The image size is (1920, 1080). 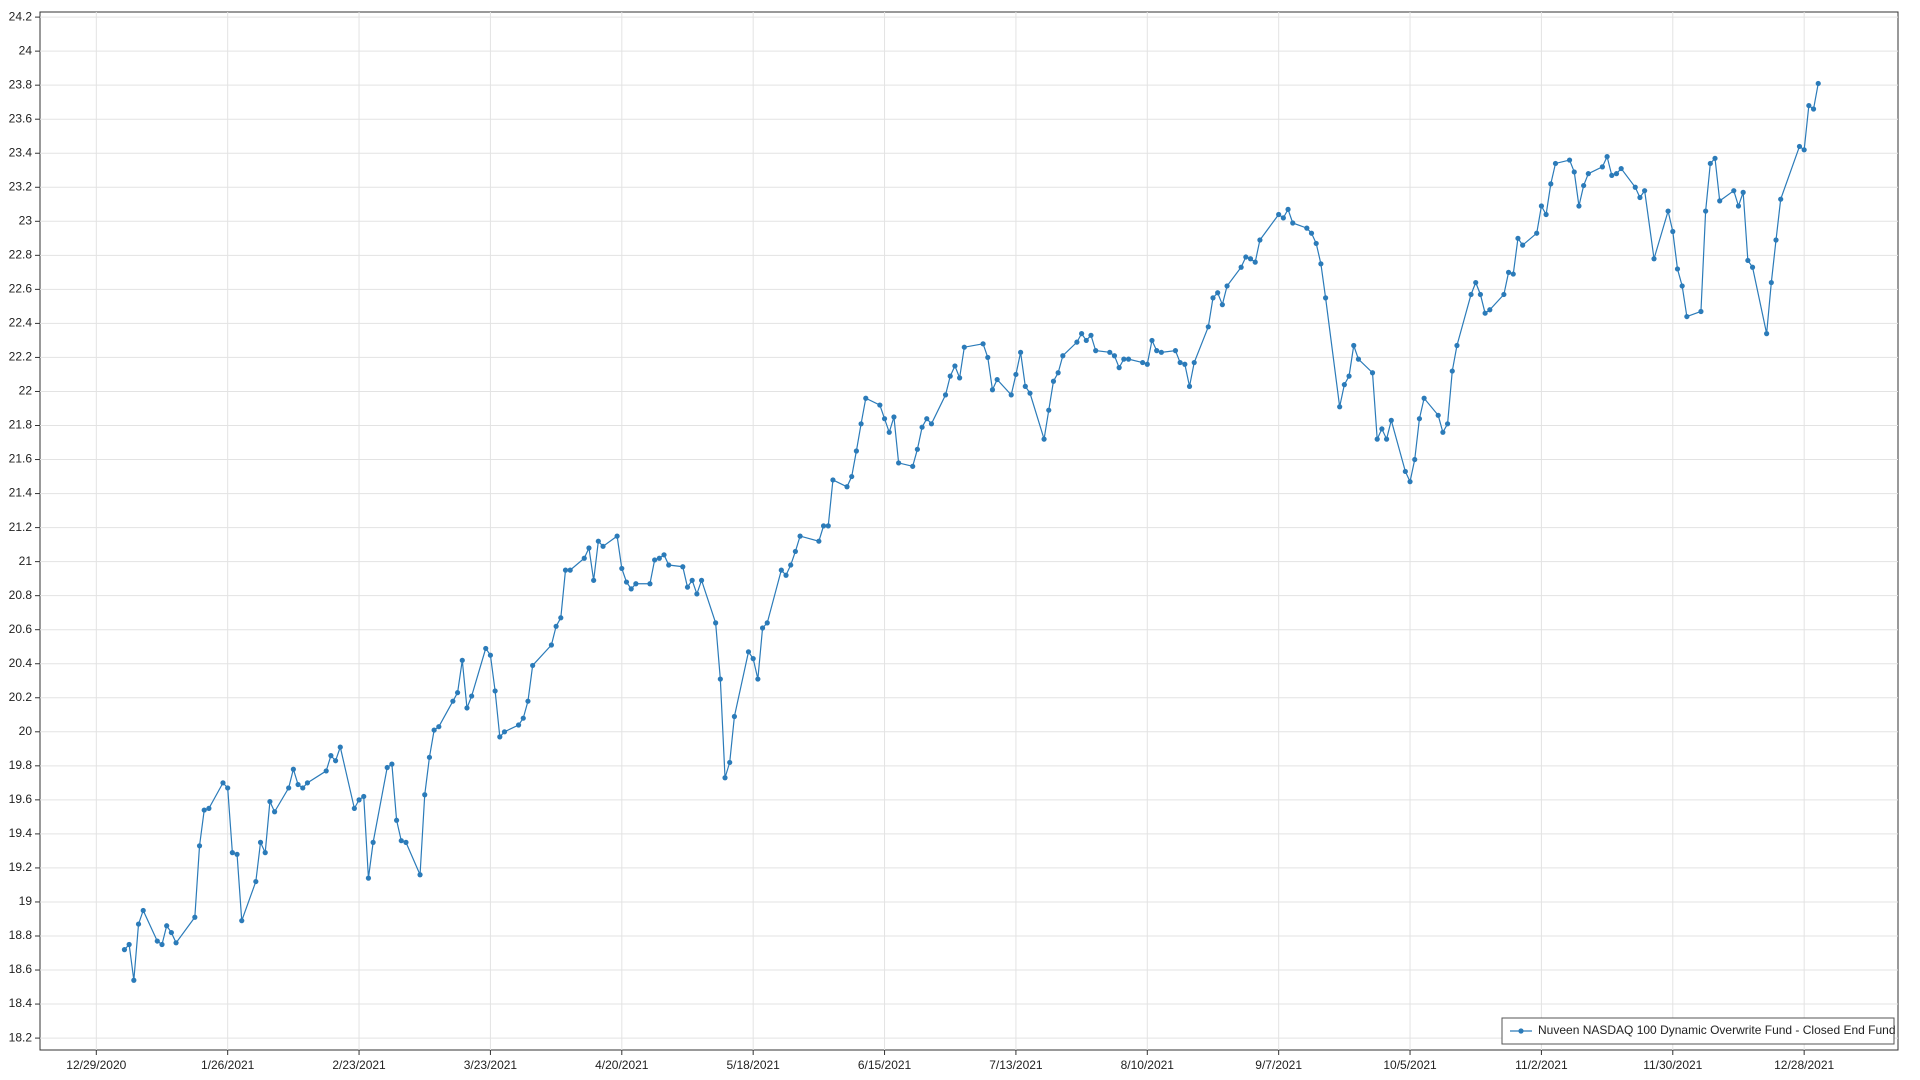 I want to click on legend-marker, so click(x=1521, y=1031).